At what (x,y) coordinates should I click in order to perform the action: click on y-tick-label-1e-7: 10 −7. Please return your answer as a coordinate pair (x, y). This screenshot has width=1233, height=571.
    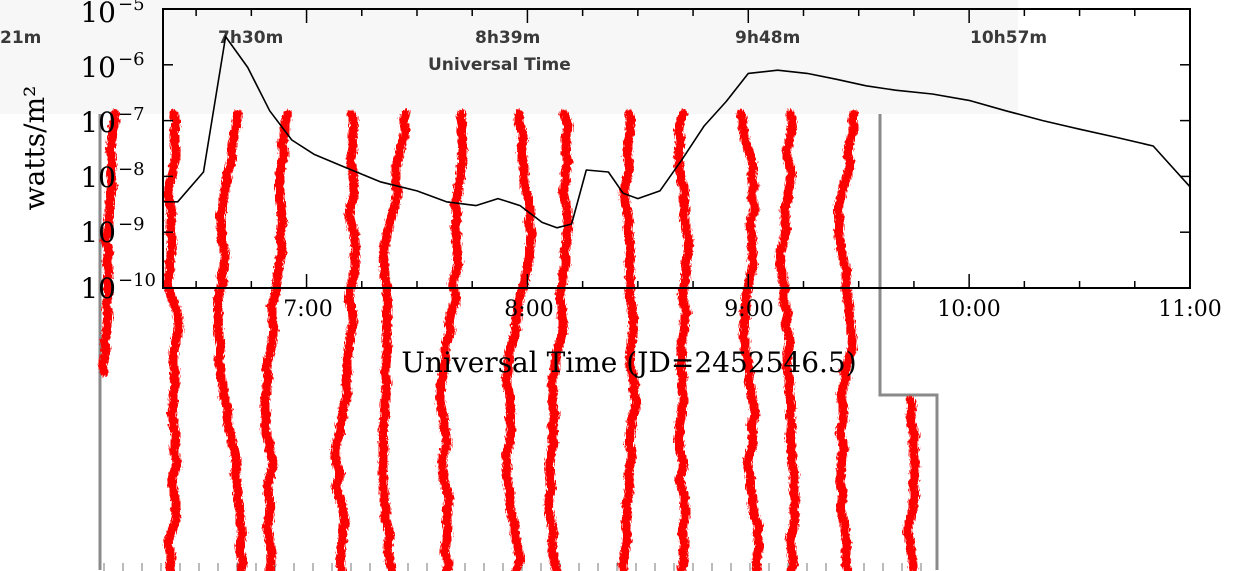
    Looking at the image, I should click on (112, 121).